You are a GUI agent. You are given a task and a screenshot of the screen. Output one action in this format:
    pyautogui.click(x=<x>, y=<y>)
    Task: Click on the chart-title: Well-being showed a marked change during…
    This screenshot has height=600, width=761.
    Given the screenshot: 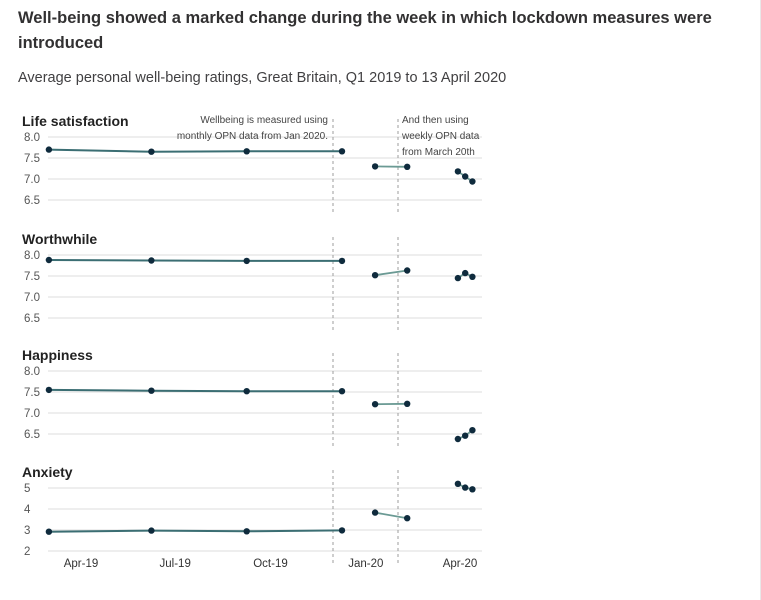 What is the action you would take?
    pyautogui.click(x=365, y=30)
    